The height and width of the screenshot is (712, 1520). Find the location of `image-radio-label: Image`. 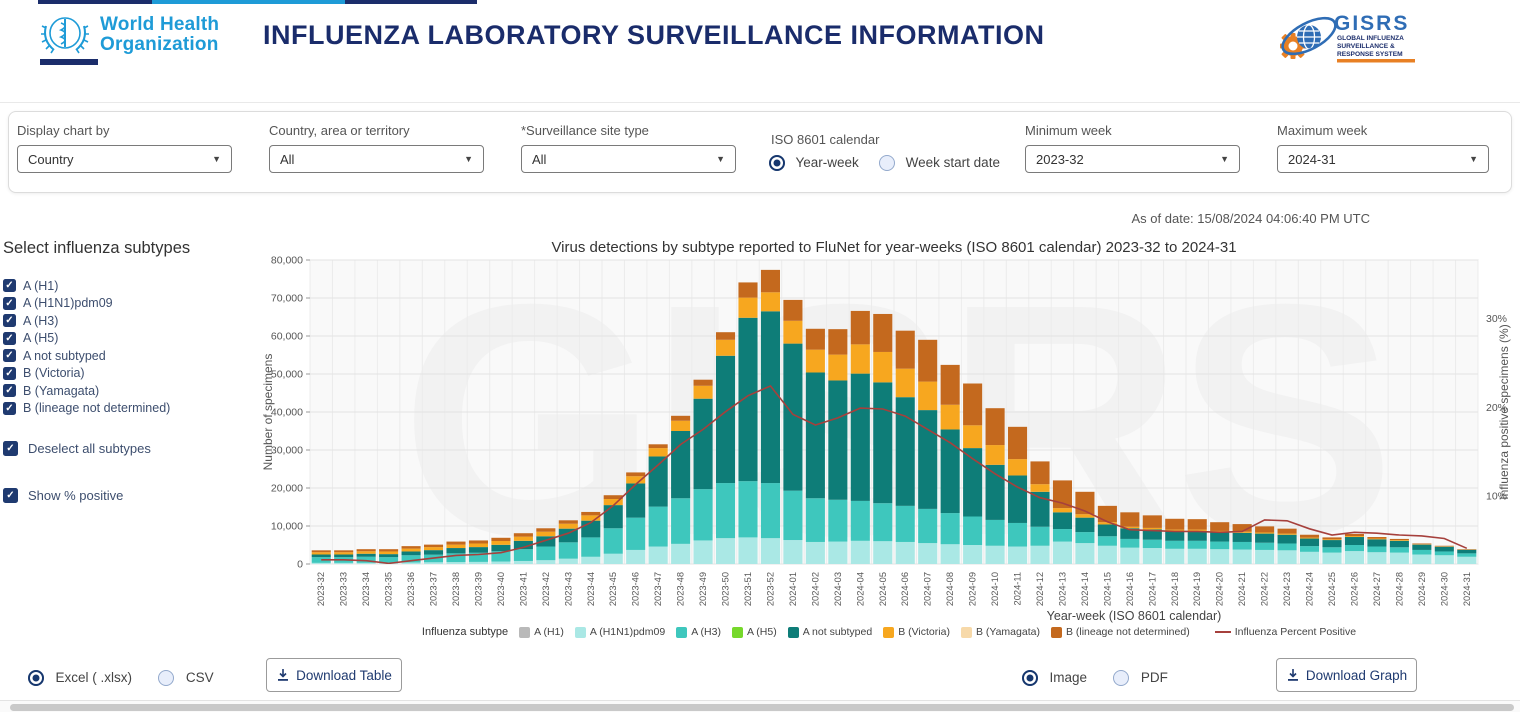

image-radio-label: Image is located at coordinates (1068, 678).